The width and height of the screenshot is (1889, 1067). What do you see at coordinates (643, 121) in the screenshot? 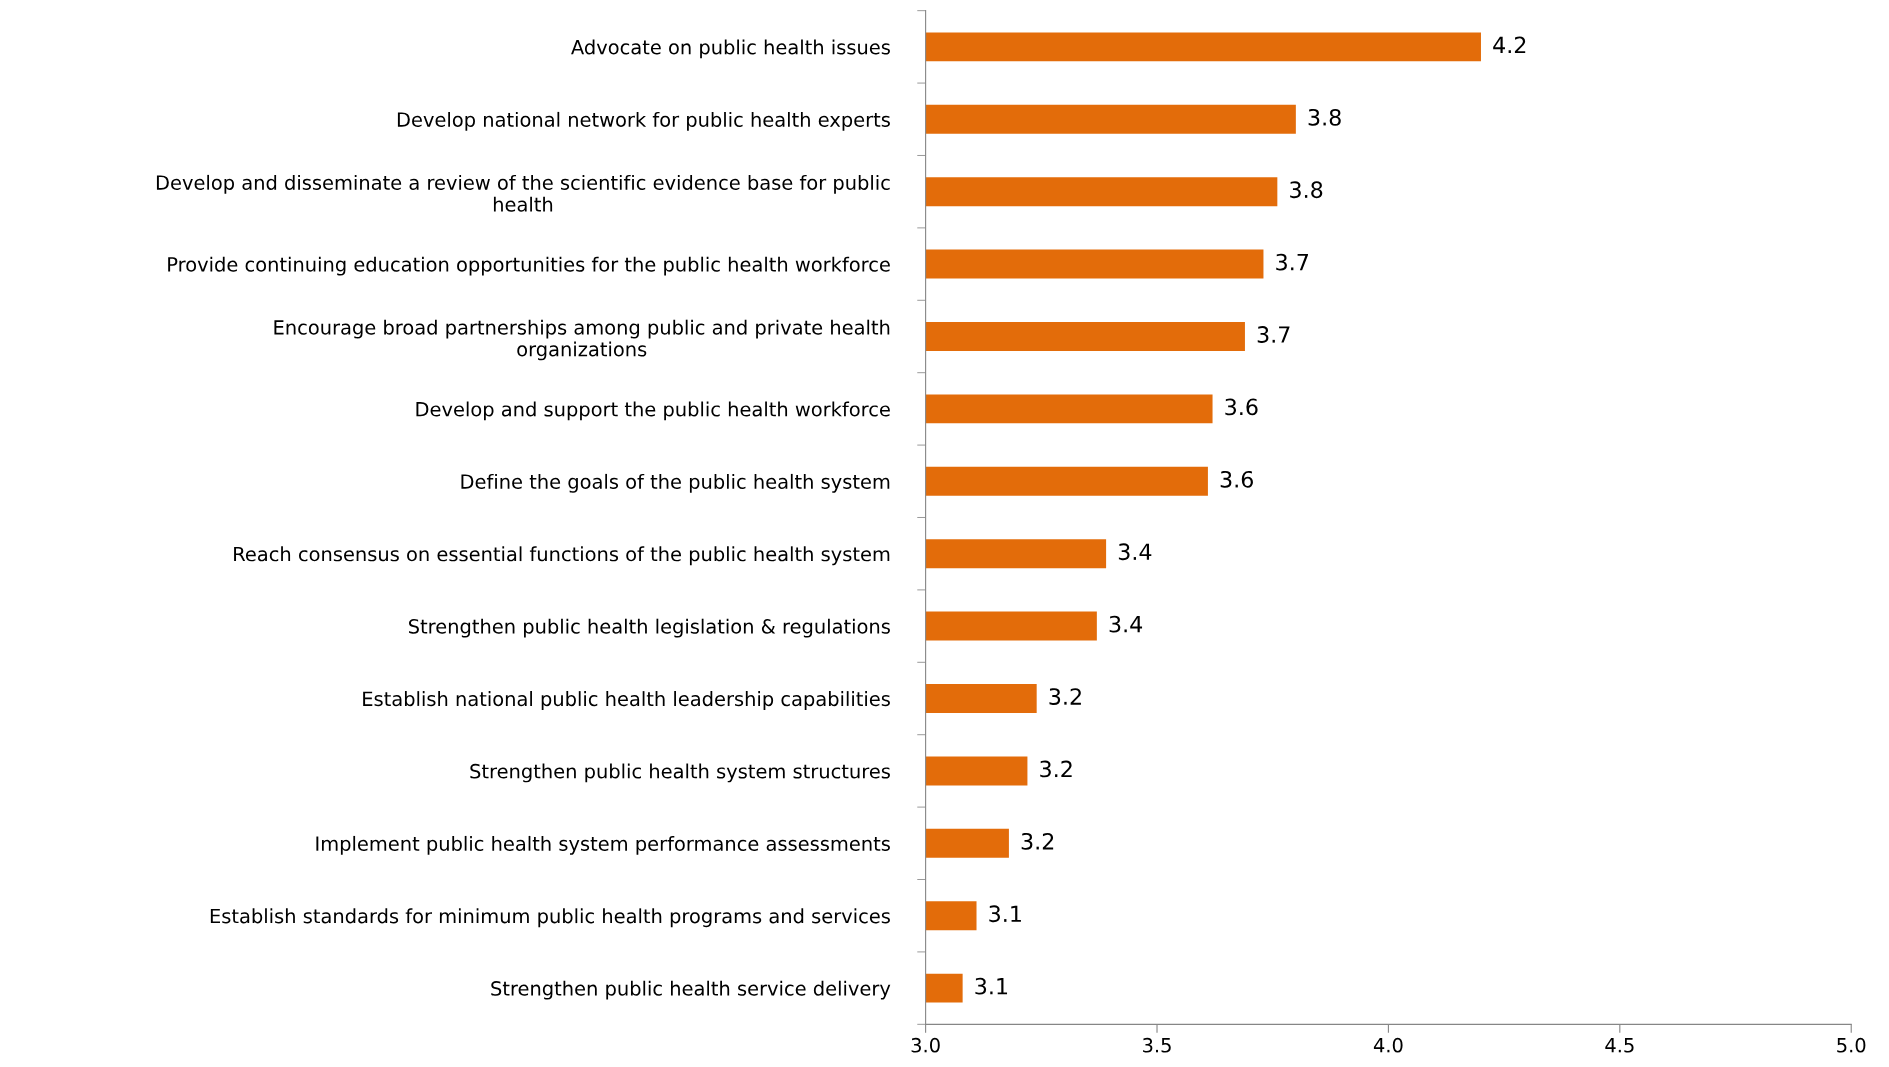
I see `y-tick-label: Develop national network for public health experts` at bounding box center [643, 121].